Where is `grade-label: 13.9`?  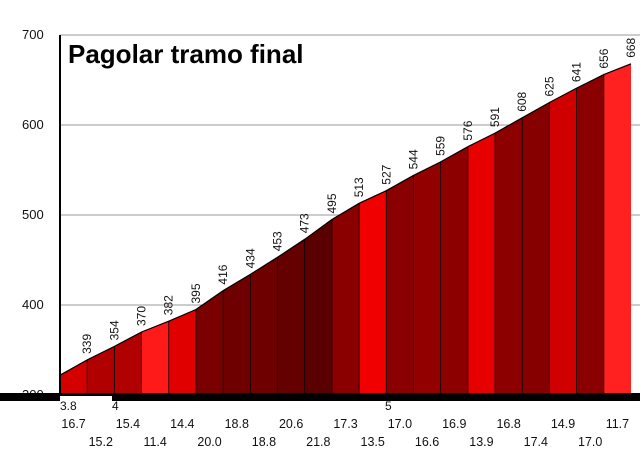 grade-label: 13.9 is located at coordinates (481, 442).